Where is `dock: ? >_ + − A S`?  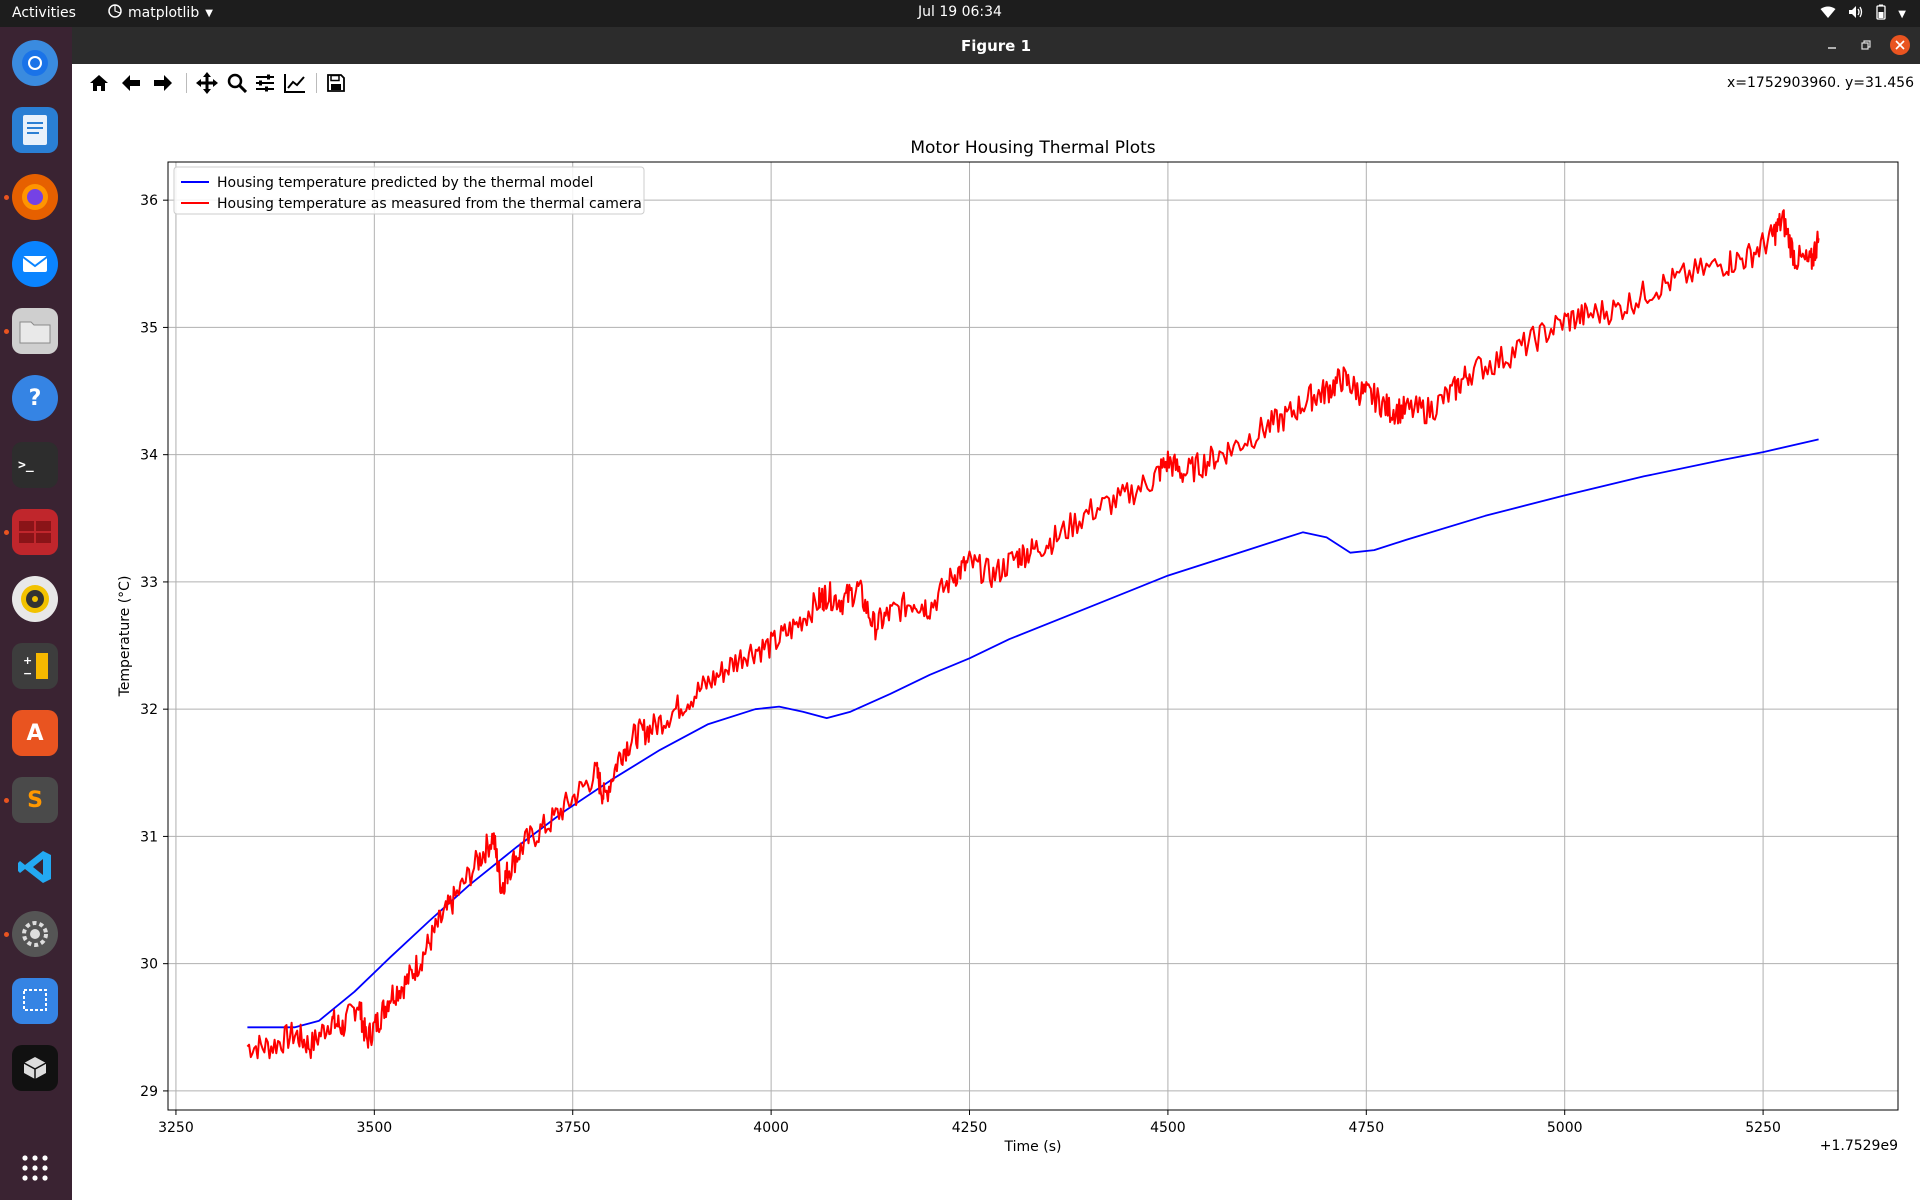
dock: ? >_ + − A S is located at coordinates (36, 613).